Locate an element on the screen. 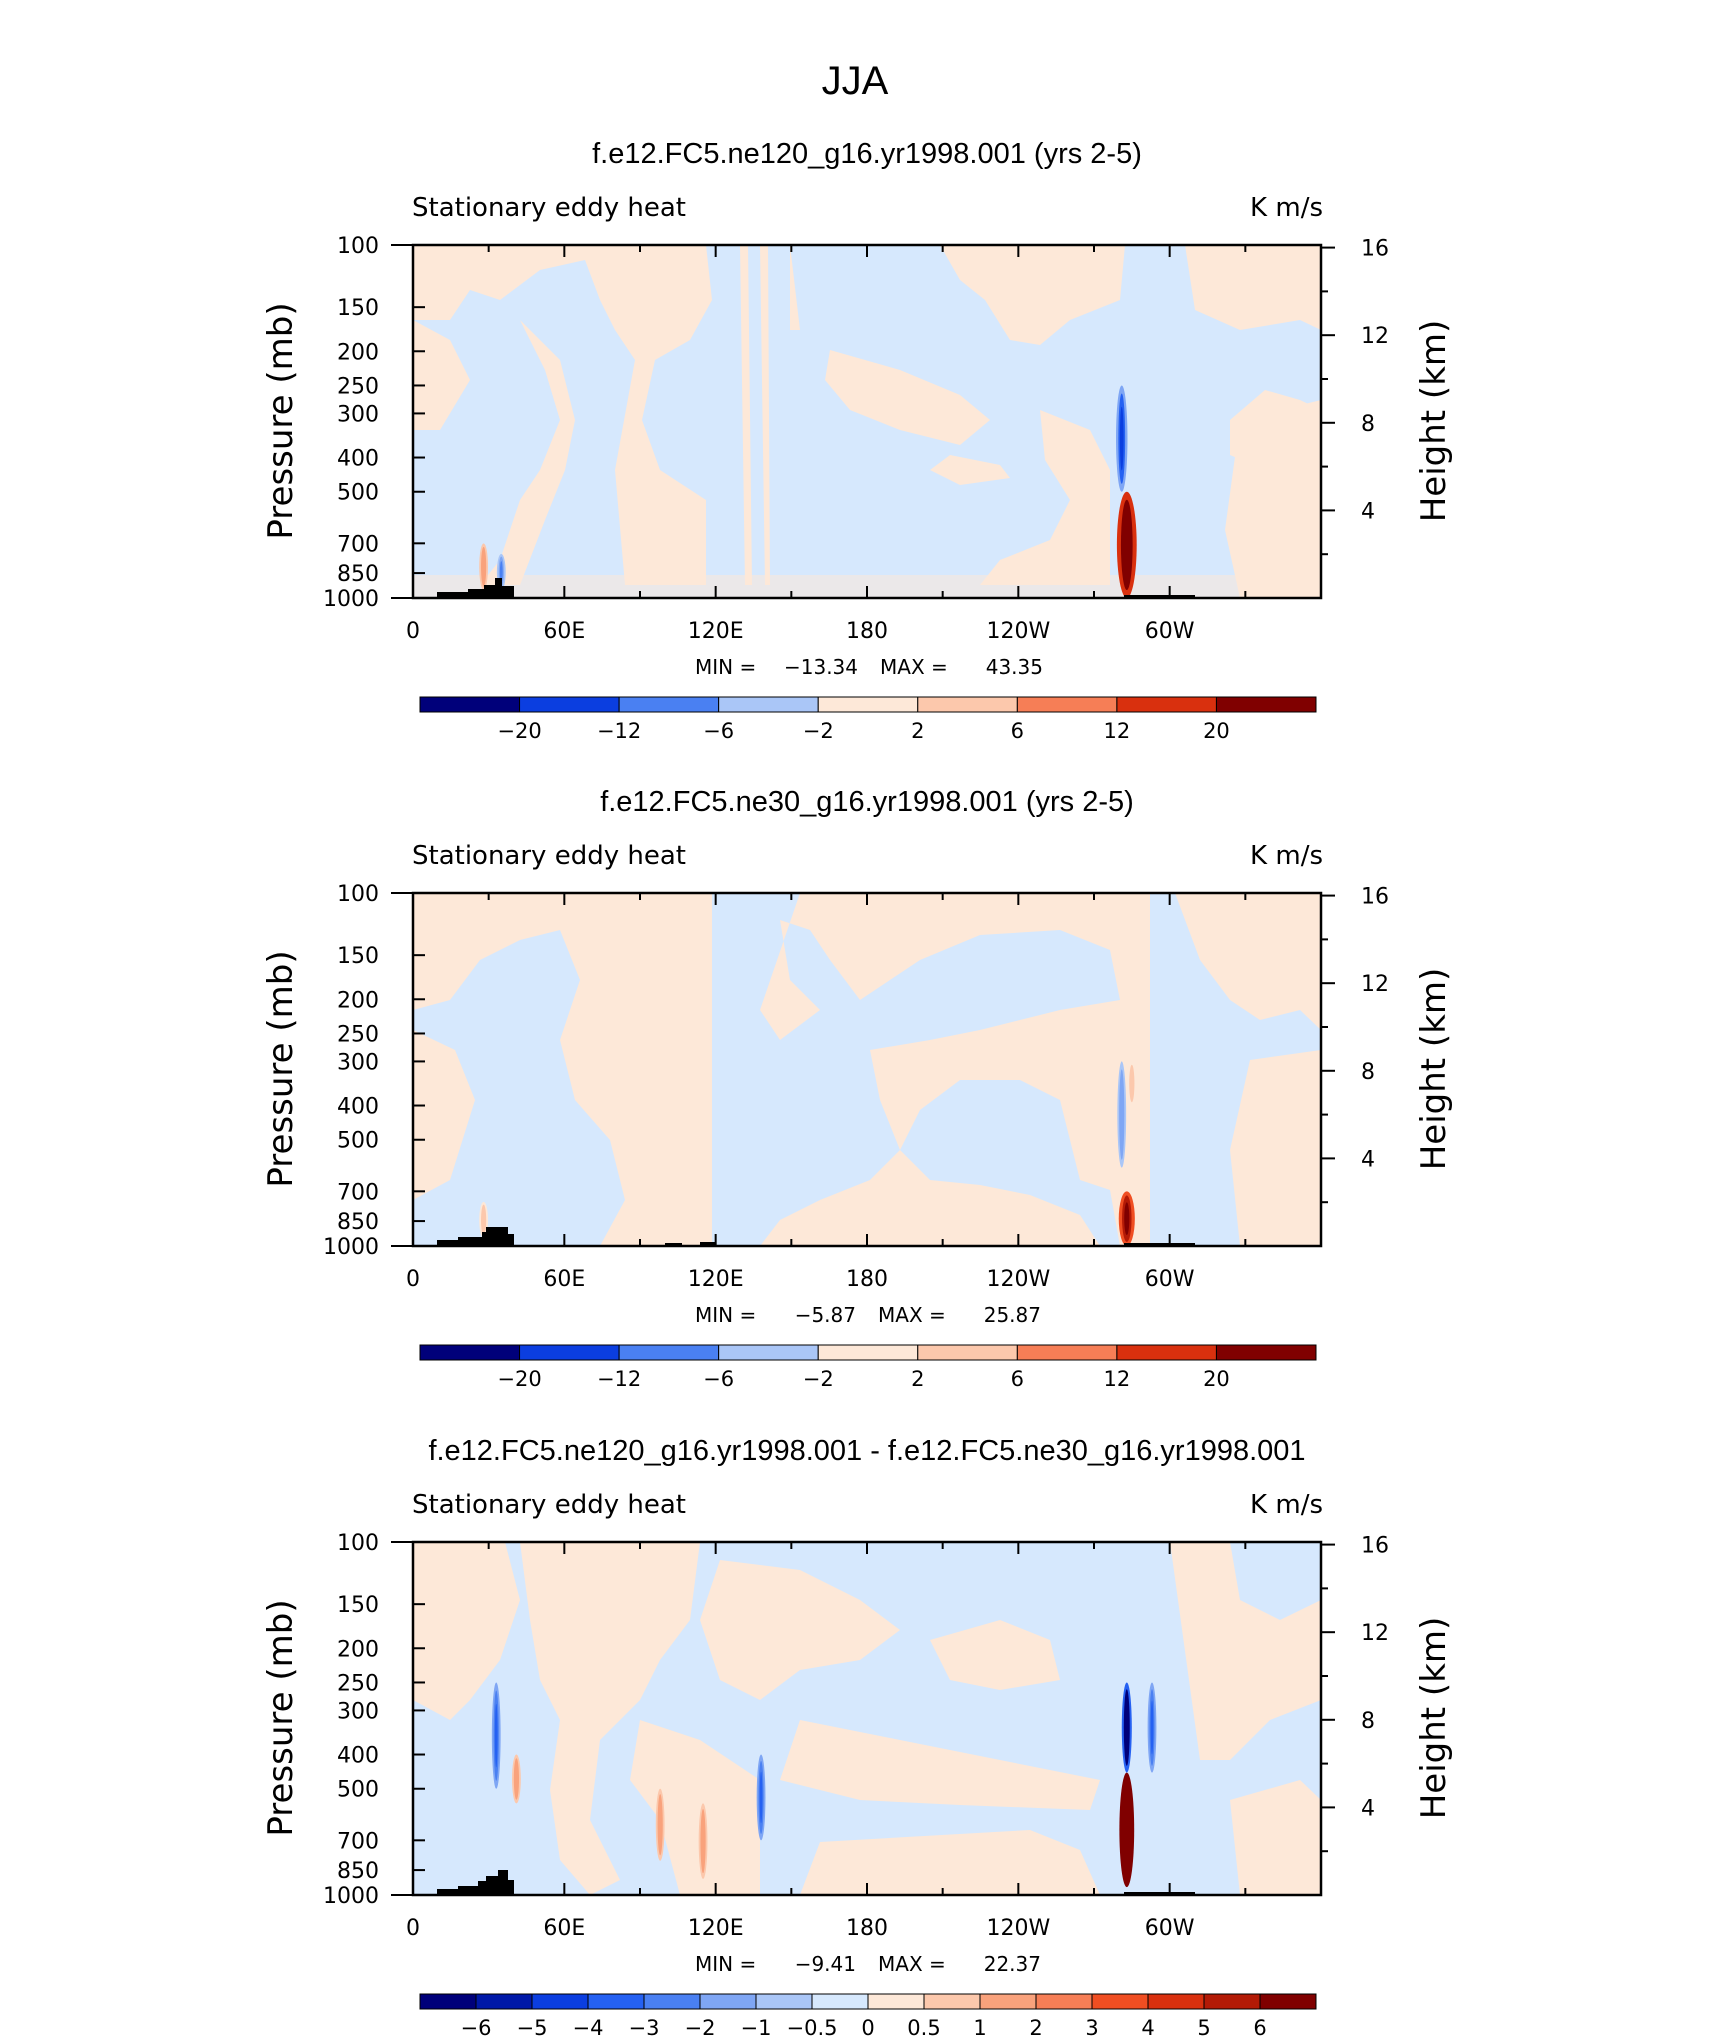 This screenshot has height=2038, width=1710. y-tick-label: 200 is located at coordinates (358, 1649).